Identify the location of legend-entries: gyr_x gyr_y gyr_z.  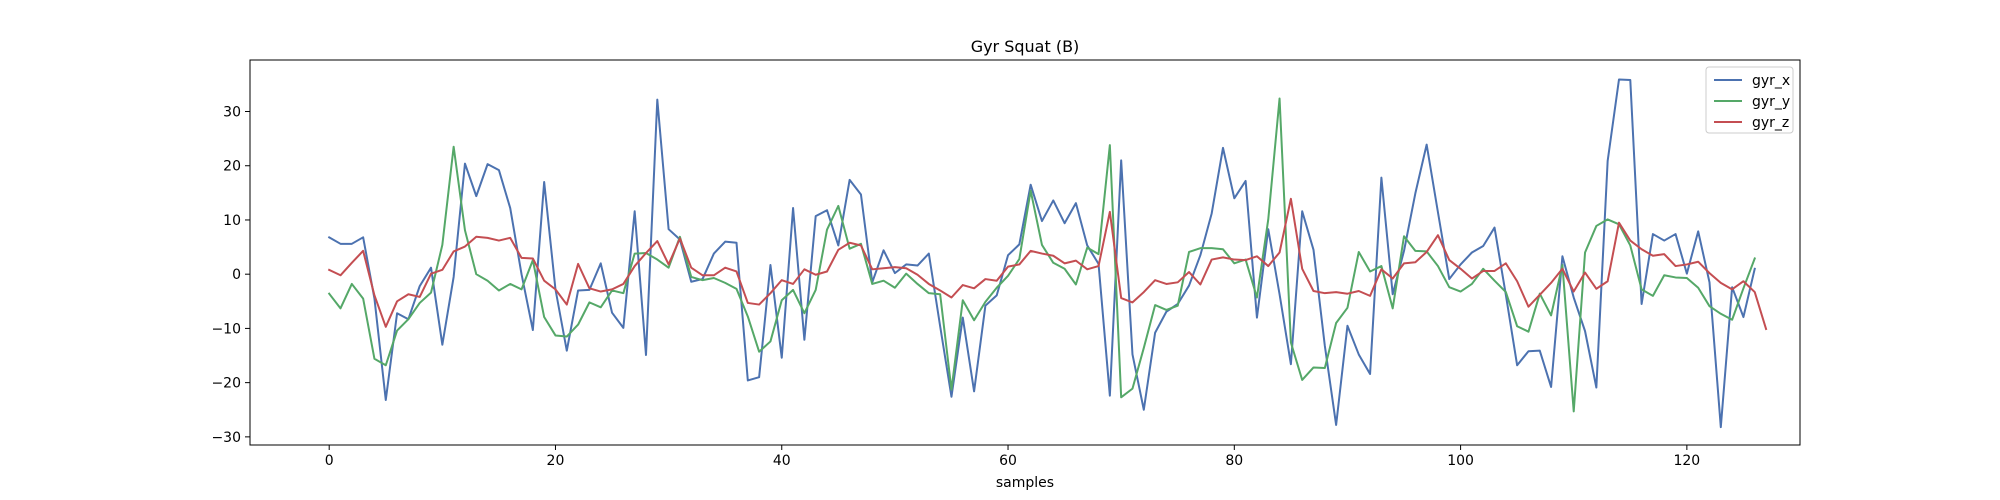
(1752, 102).